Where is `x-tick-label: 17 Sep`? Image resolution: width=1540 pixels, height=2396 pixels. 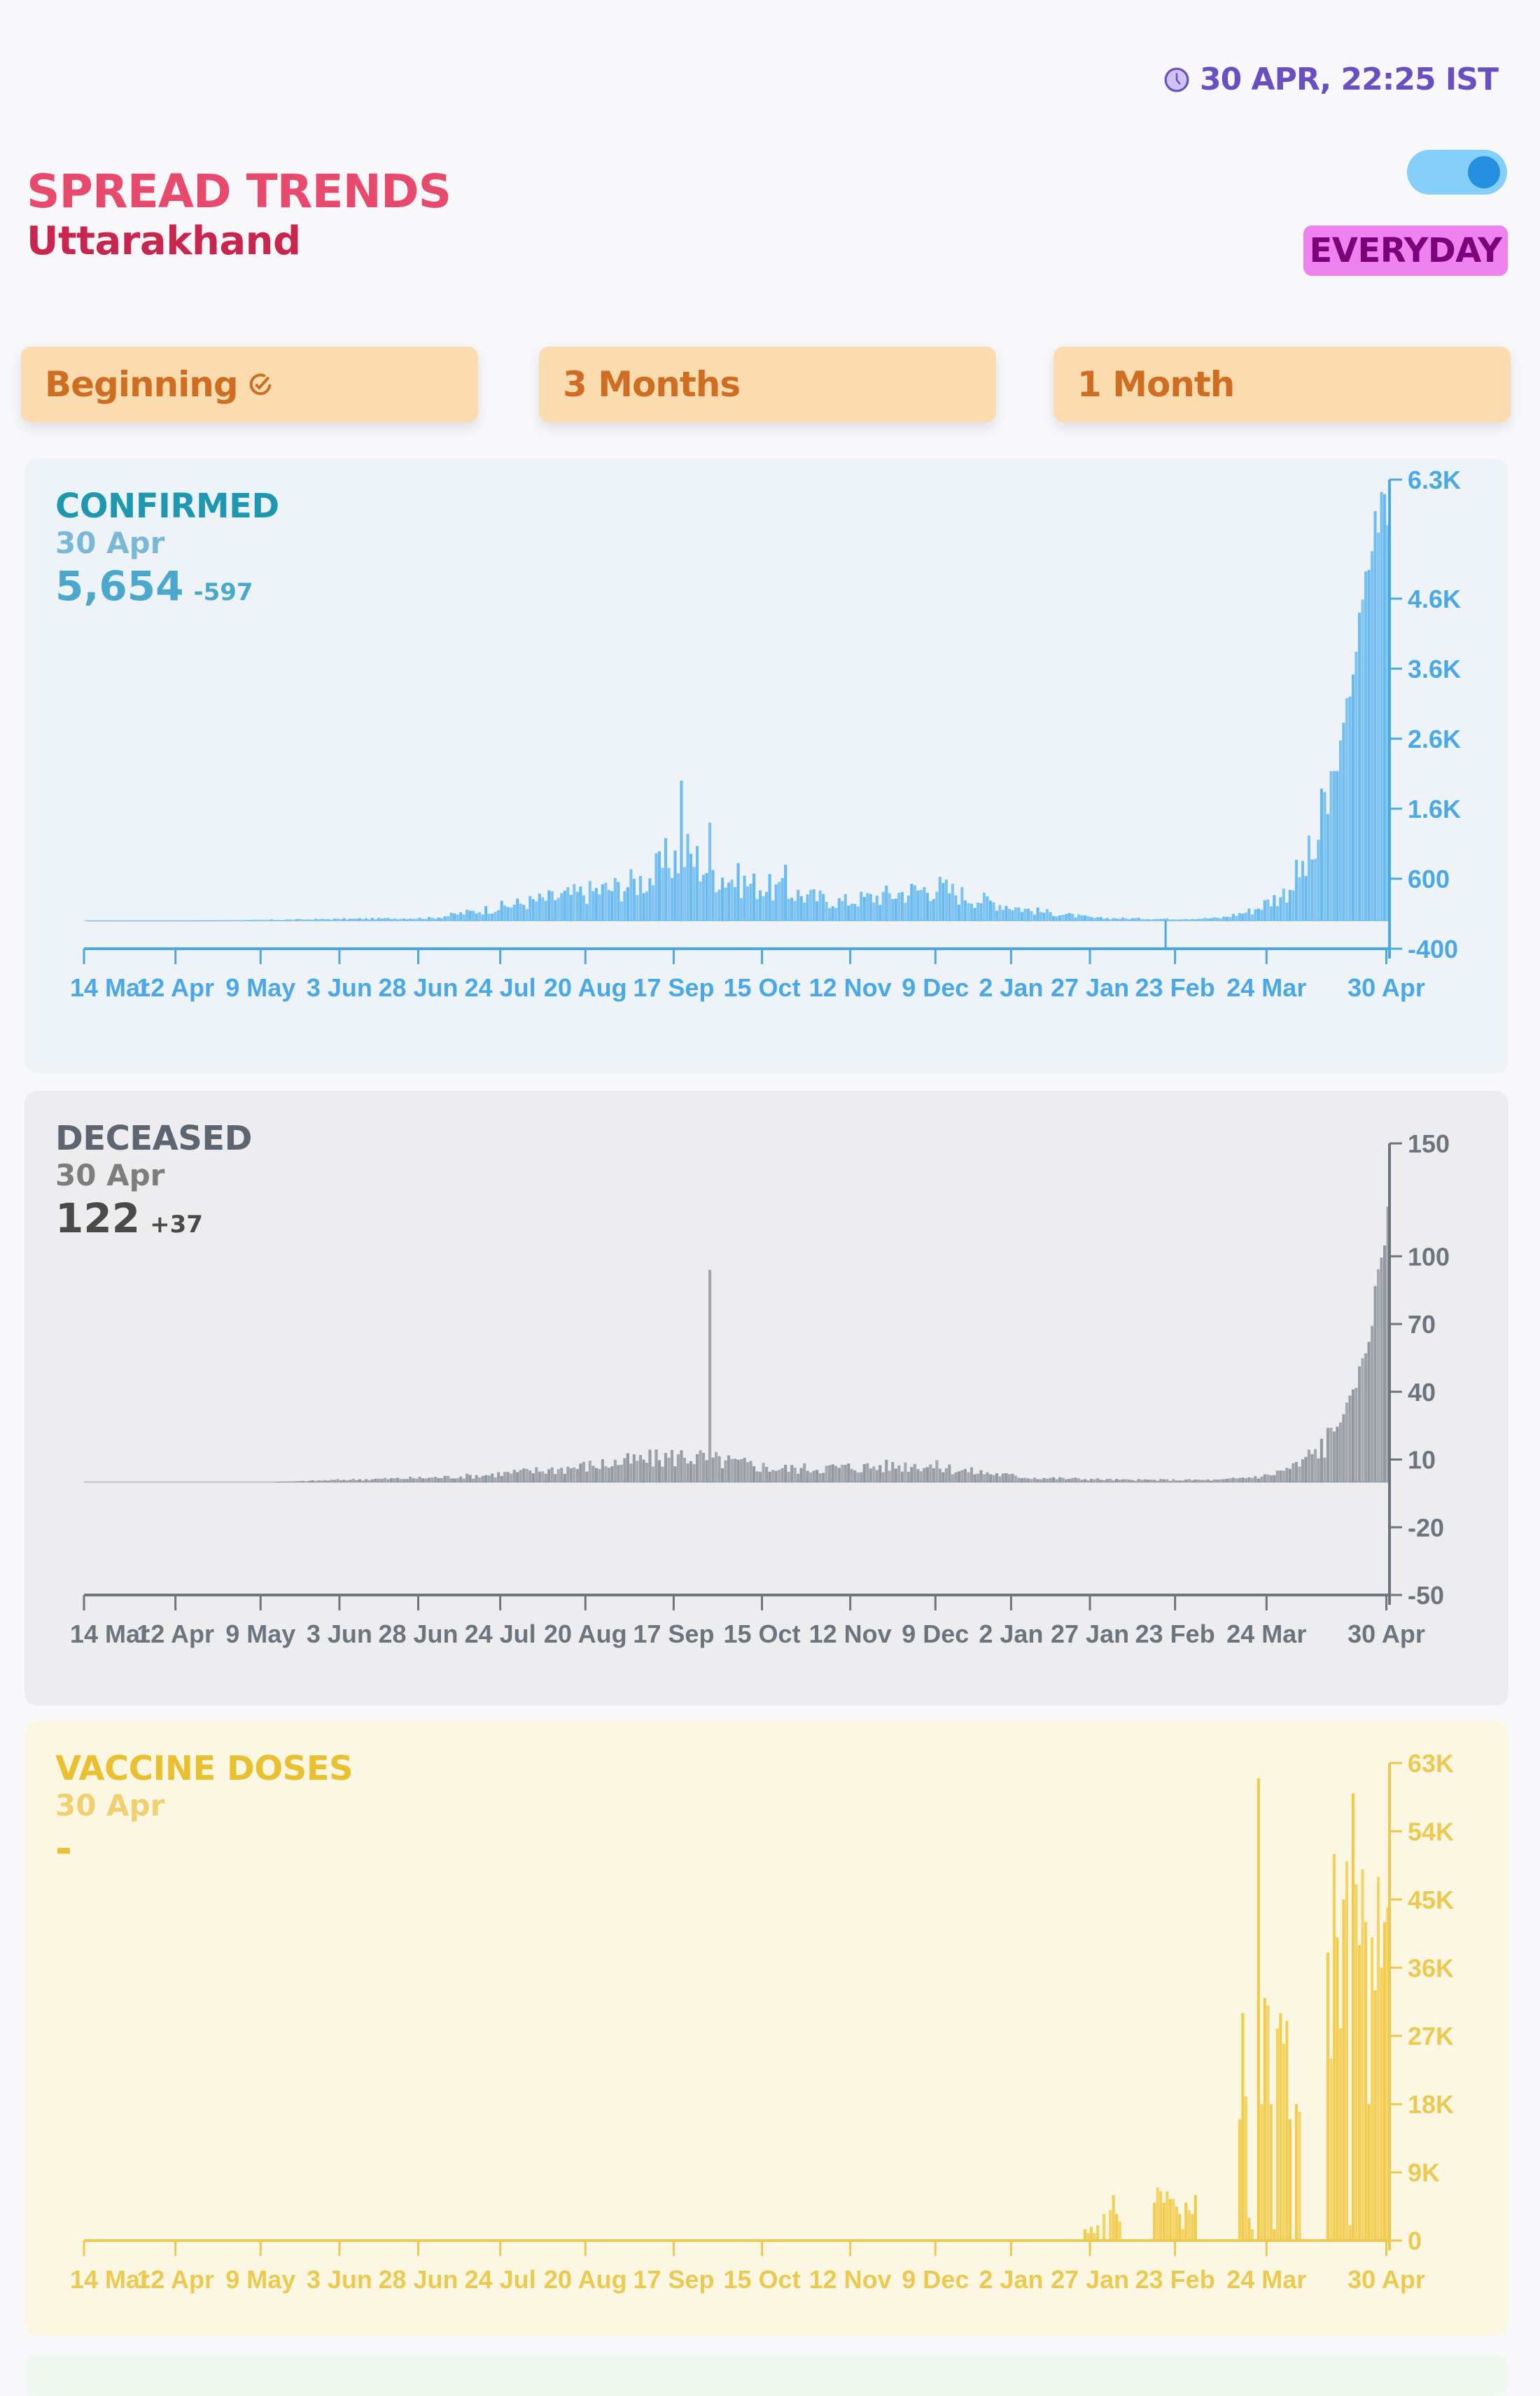
x-tick-label: 17 Sep is located at coordinates (673, 2279).